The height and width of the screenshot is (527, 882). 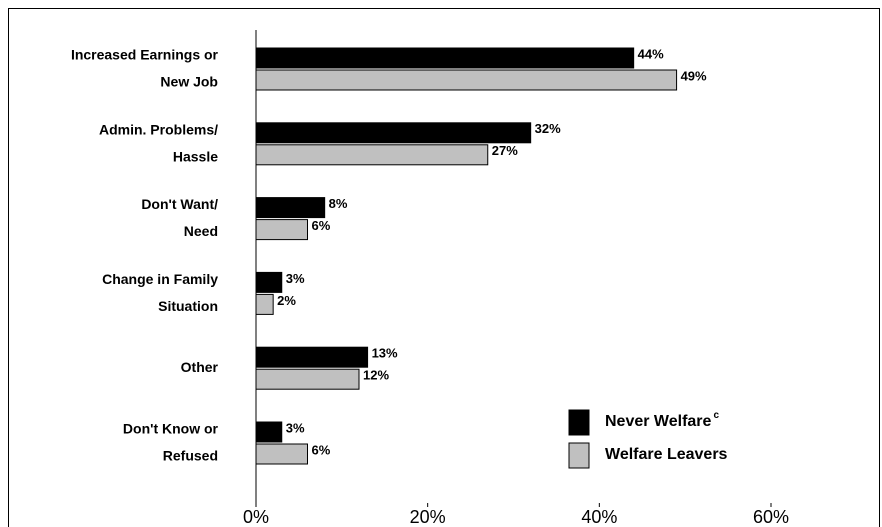 What do you see at coordinates (716, 415) in the screenshot?
I see `legend-note: c` at bounding box center [716, 415].